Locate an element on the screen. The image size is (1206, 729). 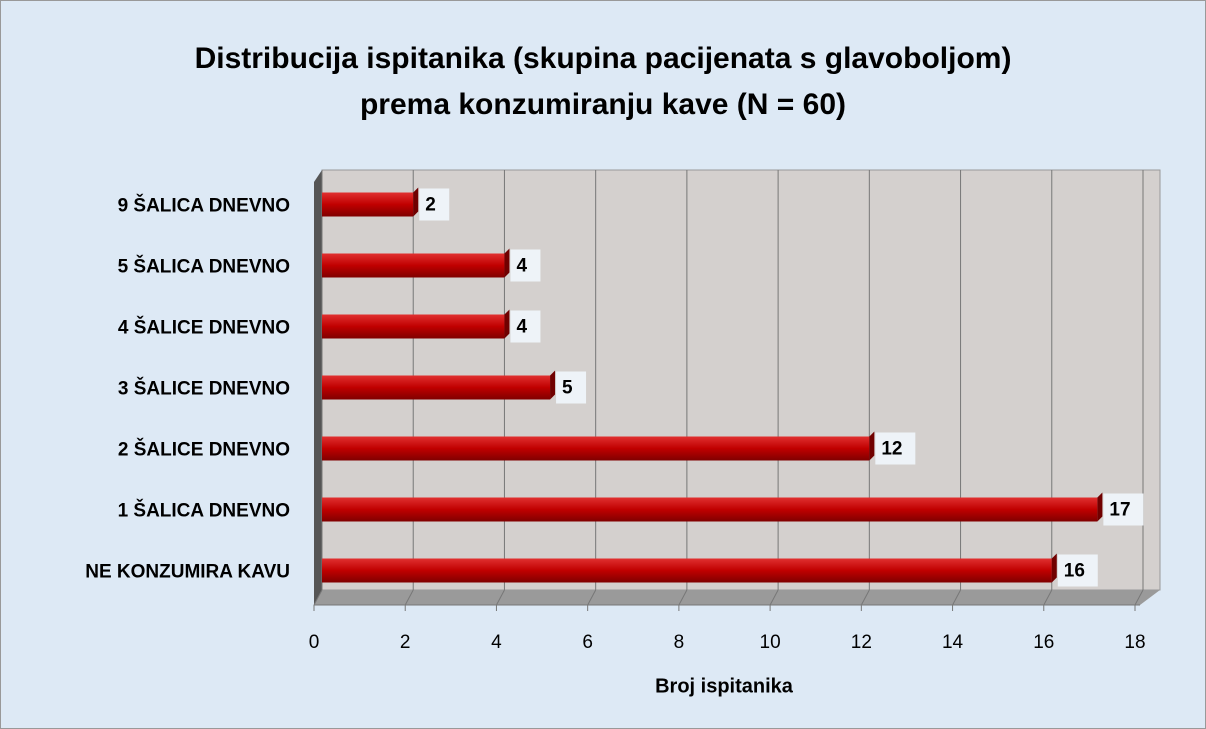
y-tick-label: 2 ŠALICE DNEVNO is located at coordinates (204, 450).